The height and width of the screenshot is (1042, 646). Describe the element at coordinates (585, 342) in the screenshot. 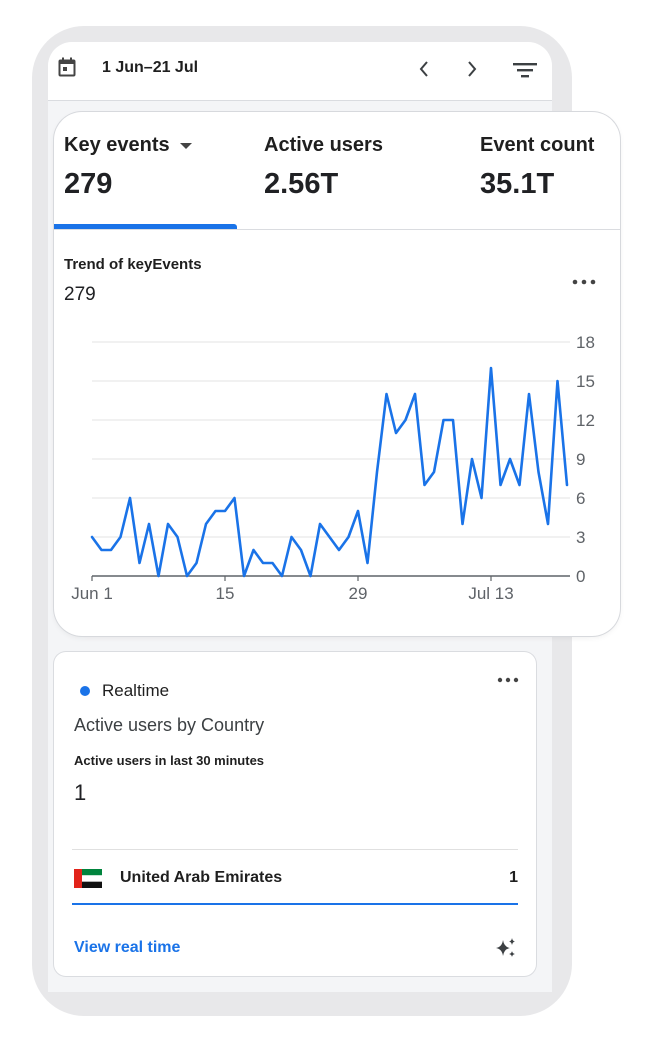

I see `y-tick-label: 18` at that location.